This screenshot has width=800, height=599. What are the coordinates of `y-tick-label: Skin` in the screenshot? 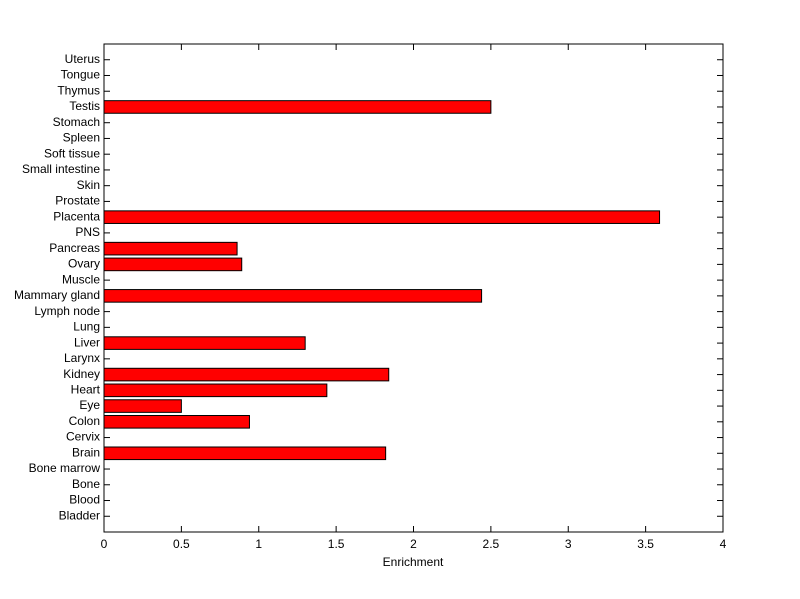 It's located at (88, 185).